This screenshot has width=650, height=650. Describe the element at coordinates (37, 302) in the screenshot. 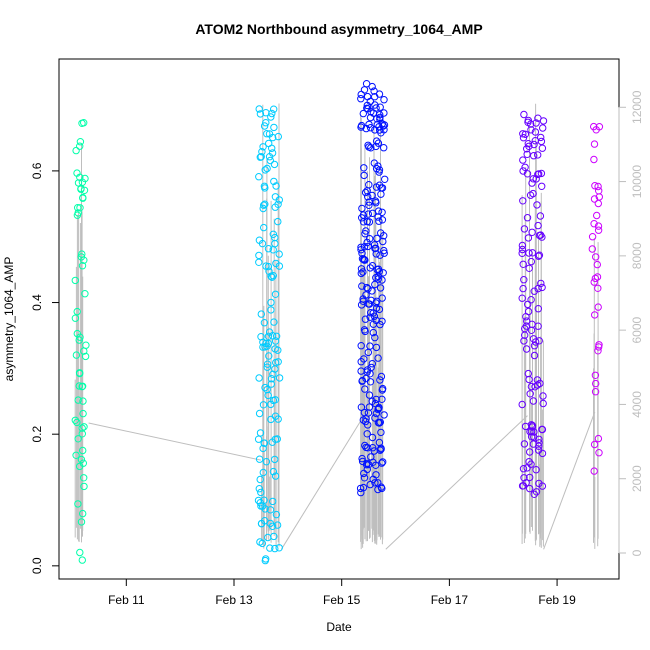

I see `y-tick-label: 0.4` at that location.